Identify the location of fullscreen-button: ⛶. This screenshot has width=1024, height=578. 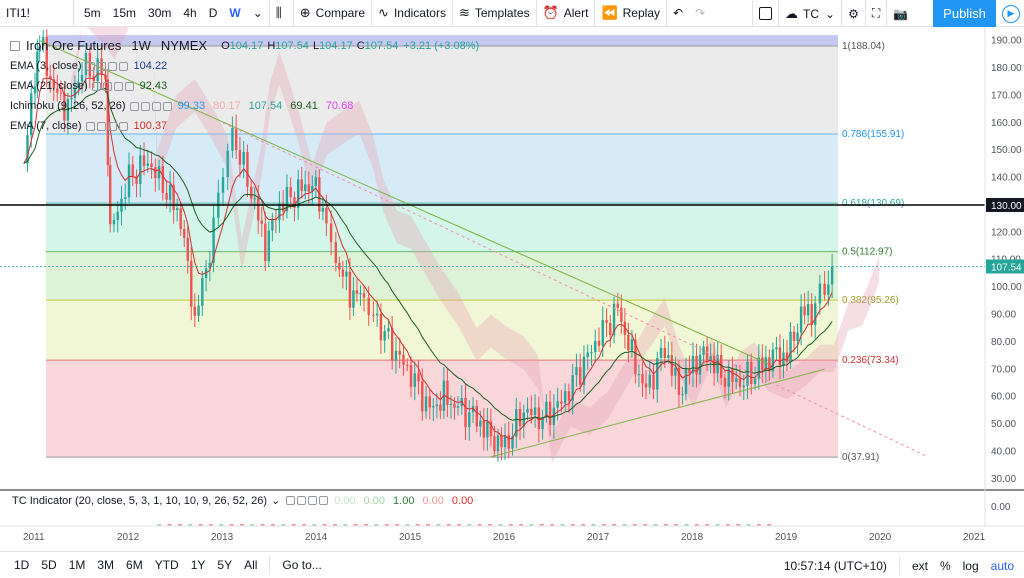
(876, 13).